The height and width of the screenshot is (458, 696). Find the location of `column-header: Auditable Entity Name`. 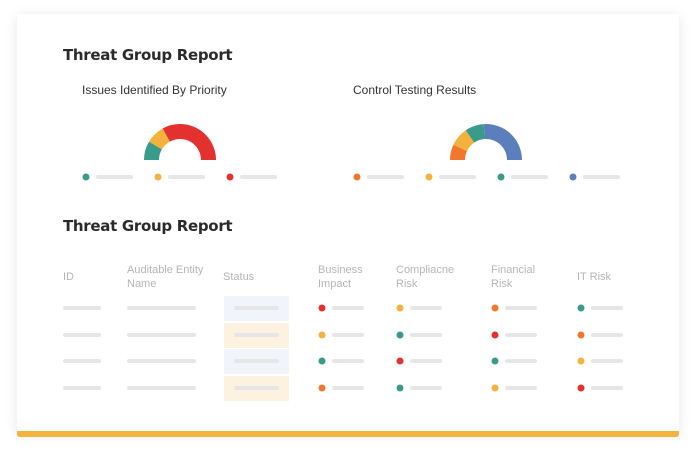

column-header: Auditable Entity Name is located at coordinates (165, 277).